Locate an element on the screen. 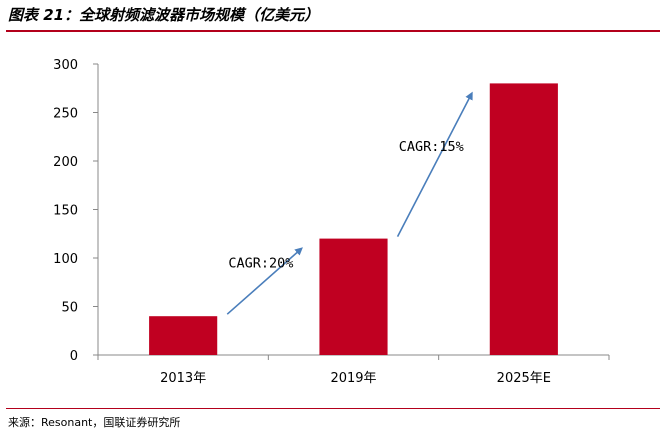 The image size is (666, 436). bar-2025年E is located at coordinates (523, 219).